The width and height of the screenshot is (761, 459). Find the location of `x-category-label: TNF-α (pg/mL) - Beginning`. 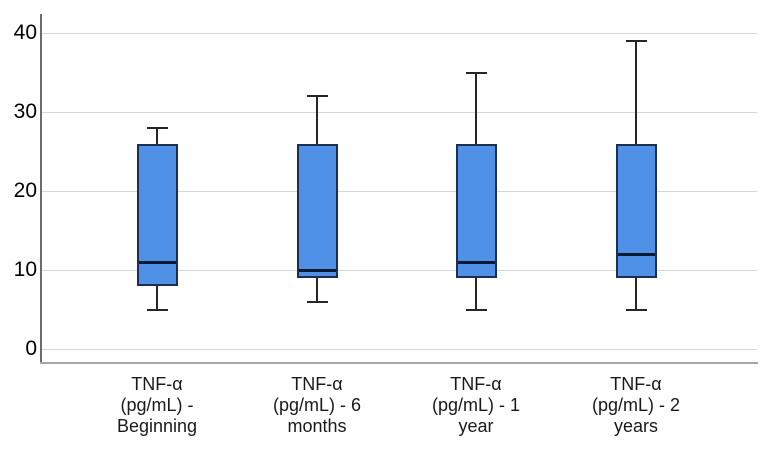

x-category-label: TNF-α (pg/mL) - Beginning is located at coordinates (157, 405).